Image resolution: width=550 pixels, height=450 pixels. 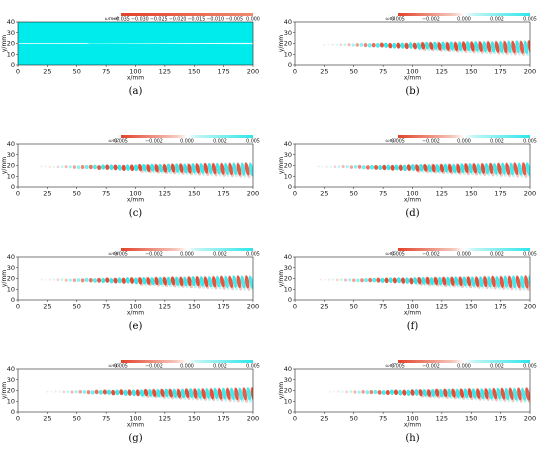 What do you see at coordinates (354, 72) in the screenshot?
I see `x-tick-label: 50` at bounding box center [354, 72].